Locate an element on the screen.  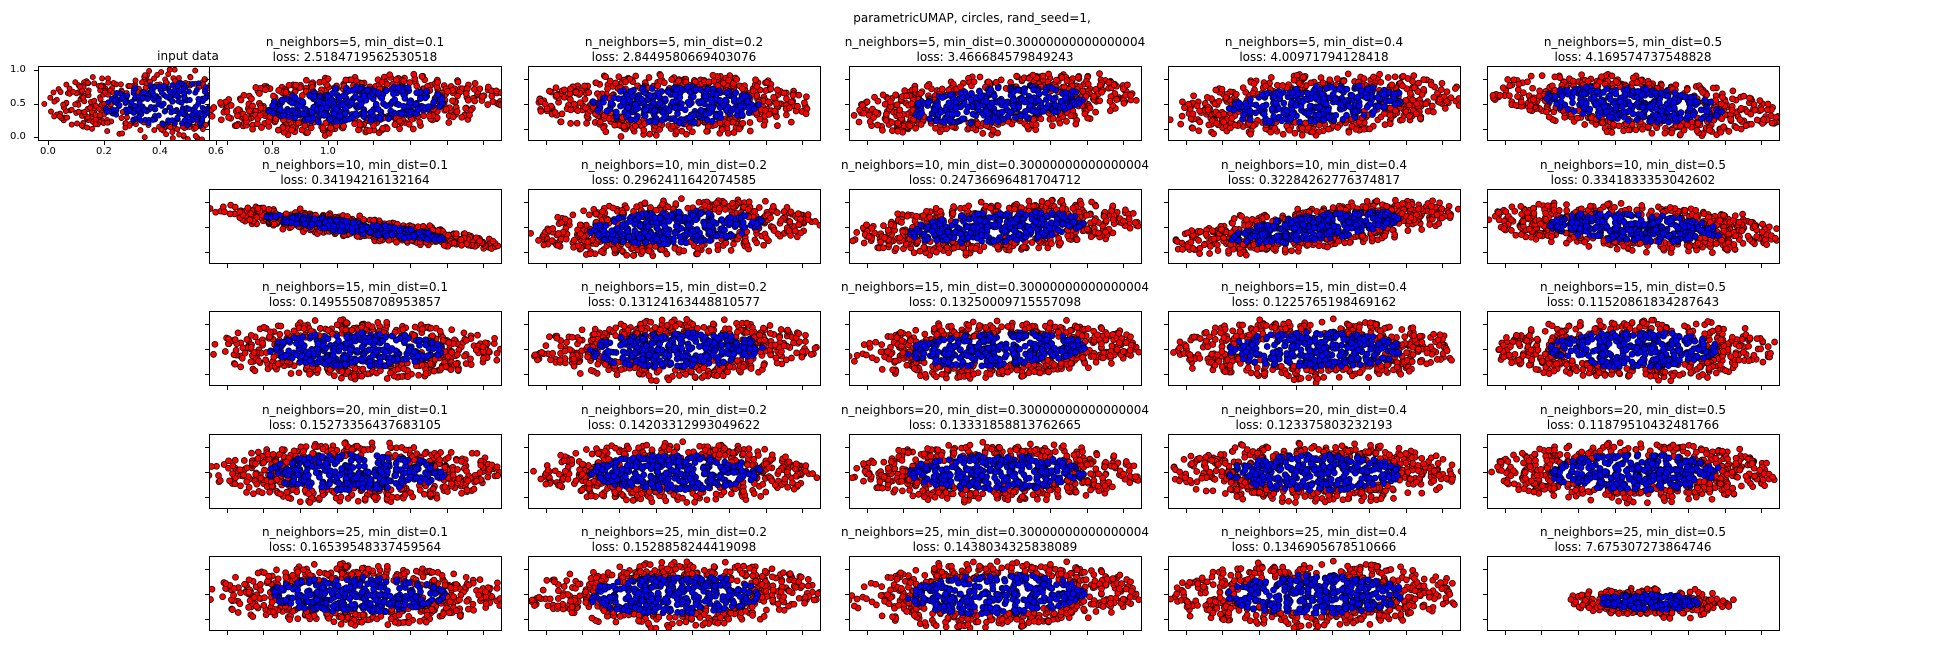
x-tick-label: 0.4 is located at coordinates (160, 151).